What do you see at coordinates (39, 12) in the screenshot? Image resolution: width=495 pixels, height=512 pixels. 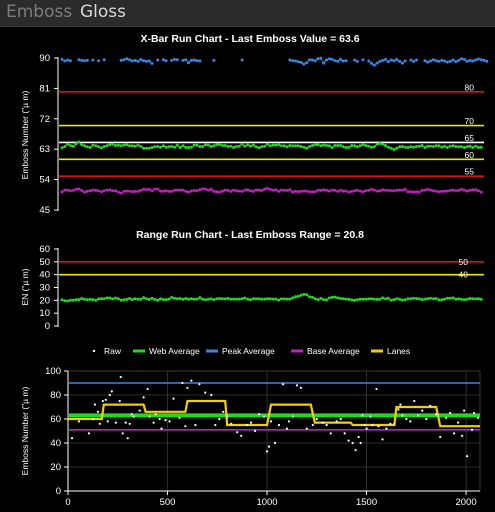 I see `tab-emboss: Emboss` at bounding box center [39, 12].